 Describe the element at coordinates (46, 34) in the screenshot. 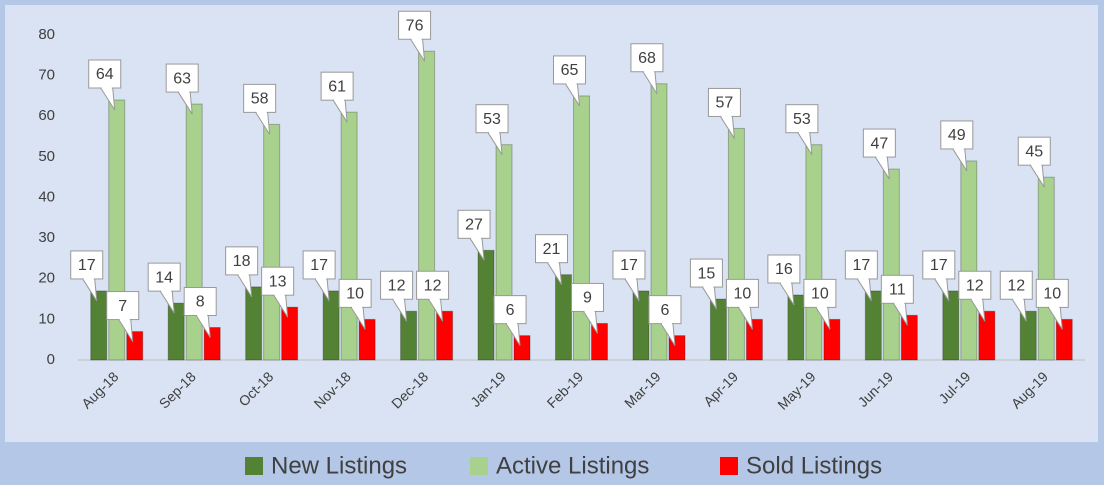

I see `y-tick-label: 80` at that location.